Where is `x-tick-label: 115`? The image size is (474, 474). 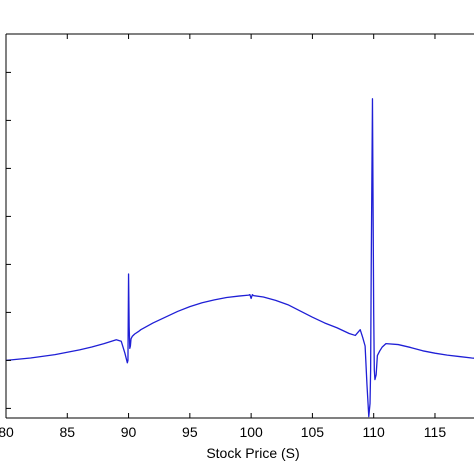
x-tick-label: 115 is located at coordinates (435, 432).